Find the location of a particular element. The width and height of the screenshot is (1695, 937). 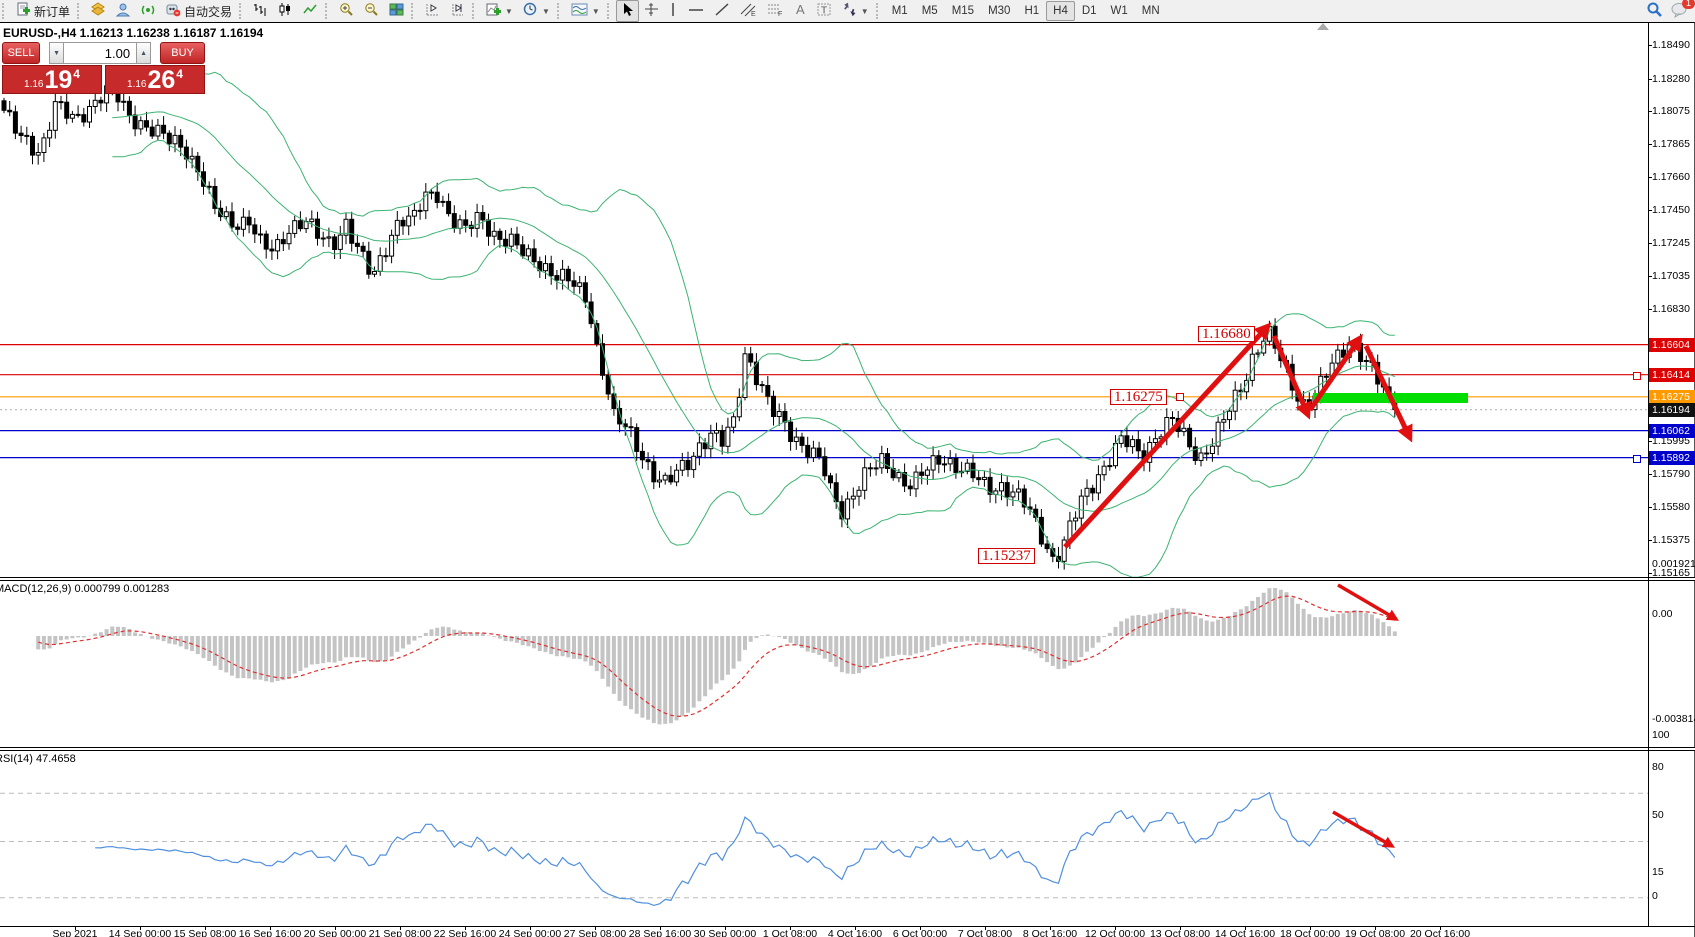

timeframe-m5: M5 is located at coordinates (929, 11).